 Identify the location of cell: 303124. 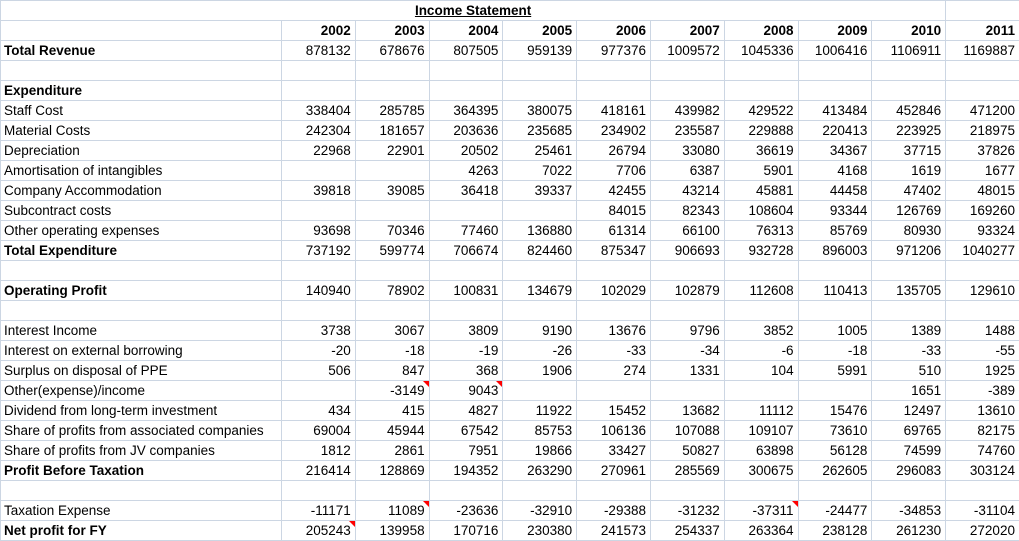
(982, 471).